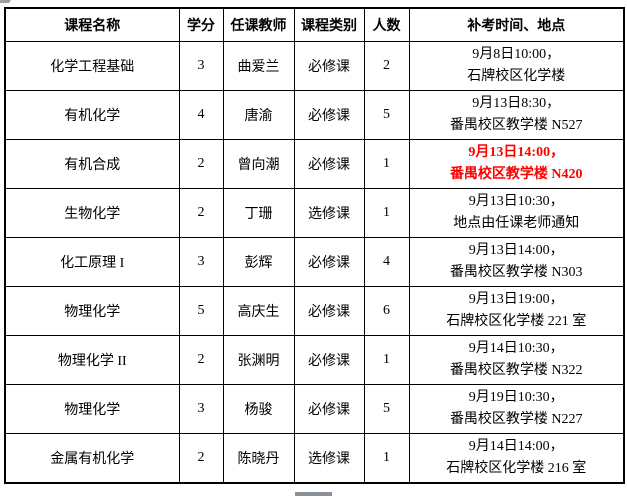 This screenshot has height=498, width=627. I want to click on exam-place-line: 石牌校区化学楼, so click(516, 76).